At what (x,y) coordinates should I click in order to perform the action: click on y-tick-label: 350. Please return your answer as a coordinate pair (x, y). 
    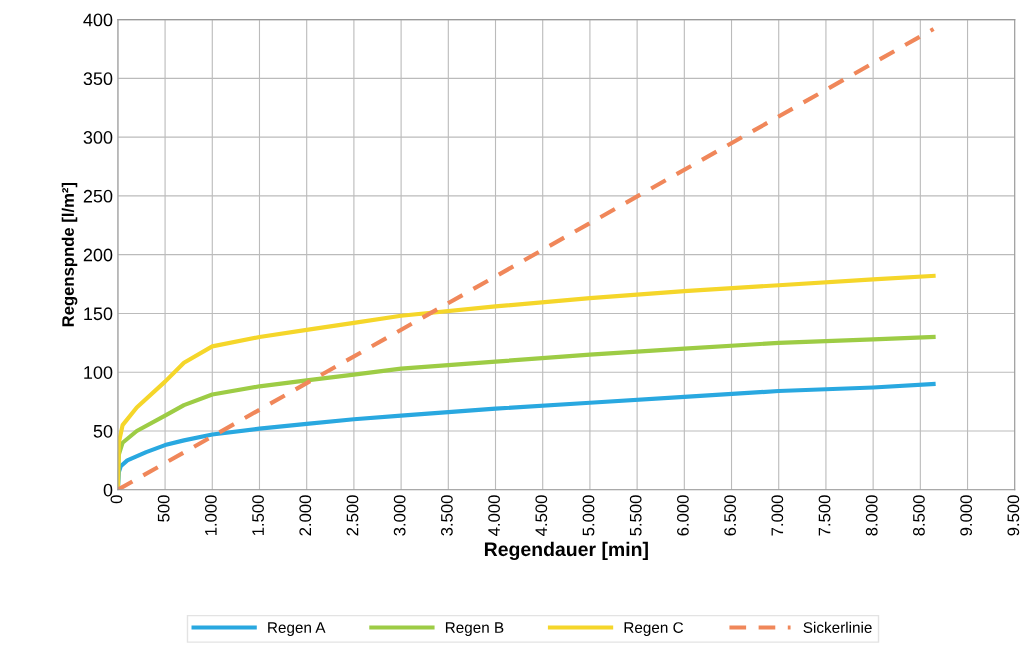
    Looking at the image, I should click on (98, 79).